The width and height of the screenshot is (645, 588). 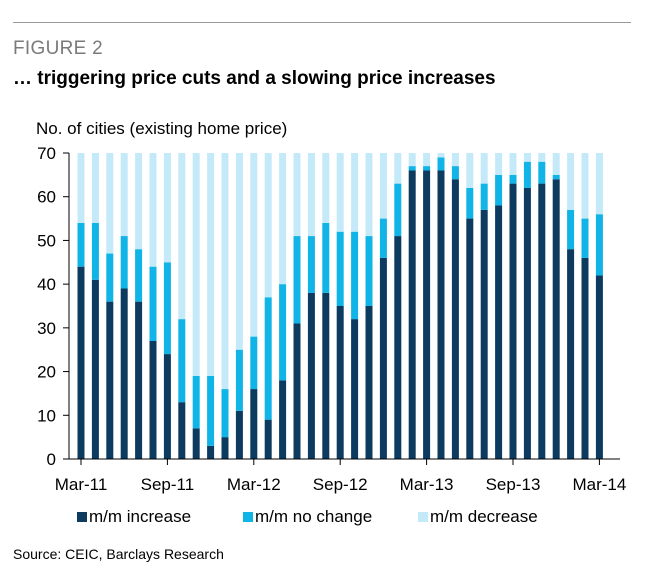 What do you see at coordinates (58, 48) in the screenshot?
I see `figure-label: FIGURE 2` at bounding box center [58, 48].